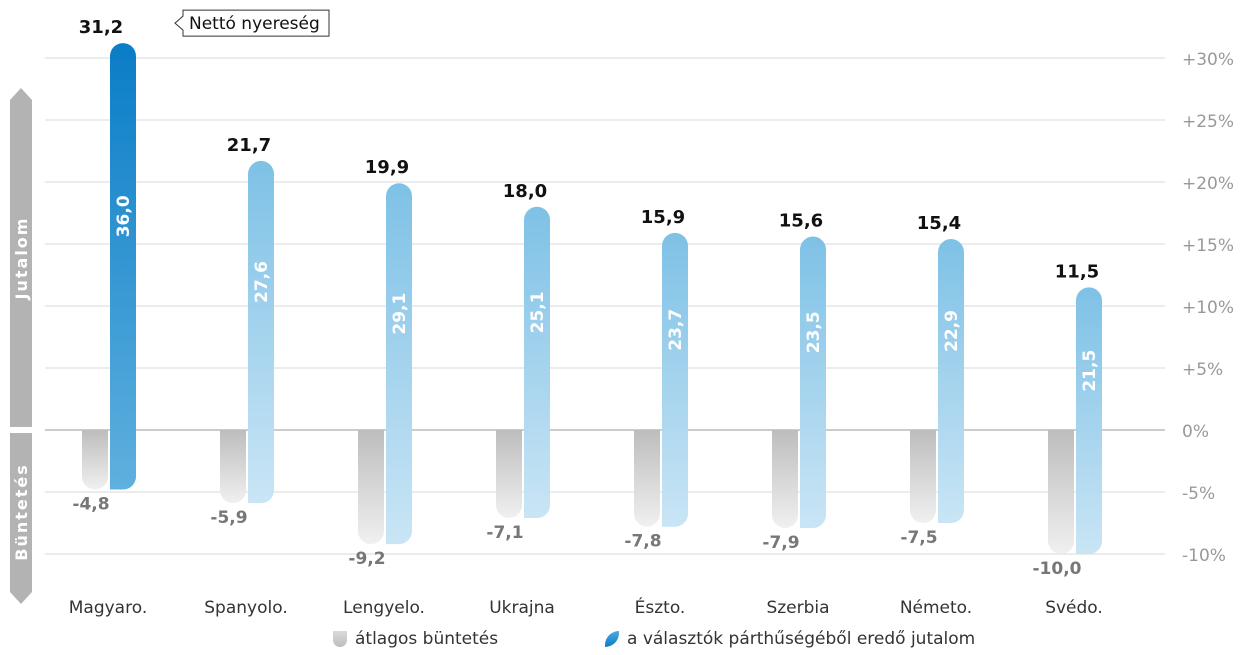 The width and height of the screenshot is (1250, 655). I want to click on net-value-label: 18,0, so click(525, 191).